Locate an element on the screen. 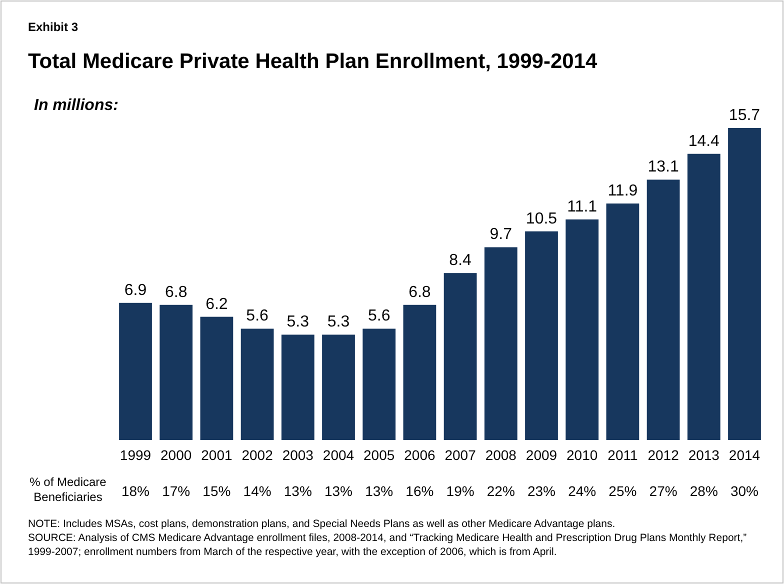  data-label: 11.9 is located at coordinates (623, 191).